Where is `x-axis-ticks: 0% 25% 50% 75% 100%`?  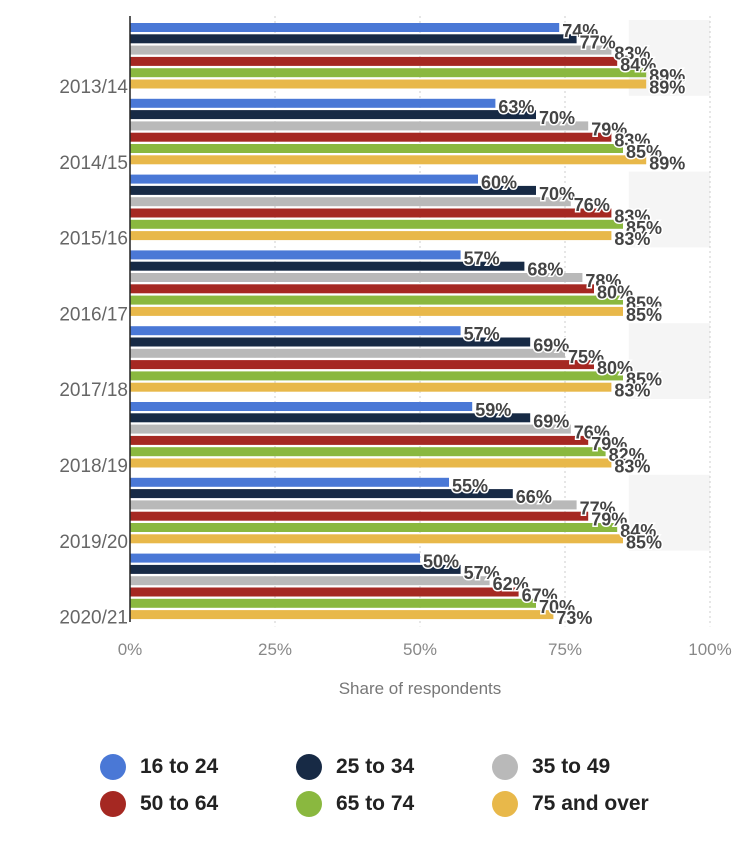
x-axis-ticks: 0% 25% 50% 75% 100% is located at coordinates (425, 649).